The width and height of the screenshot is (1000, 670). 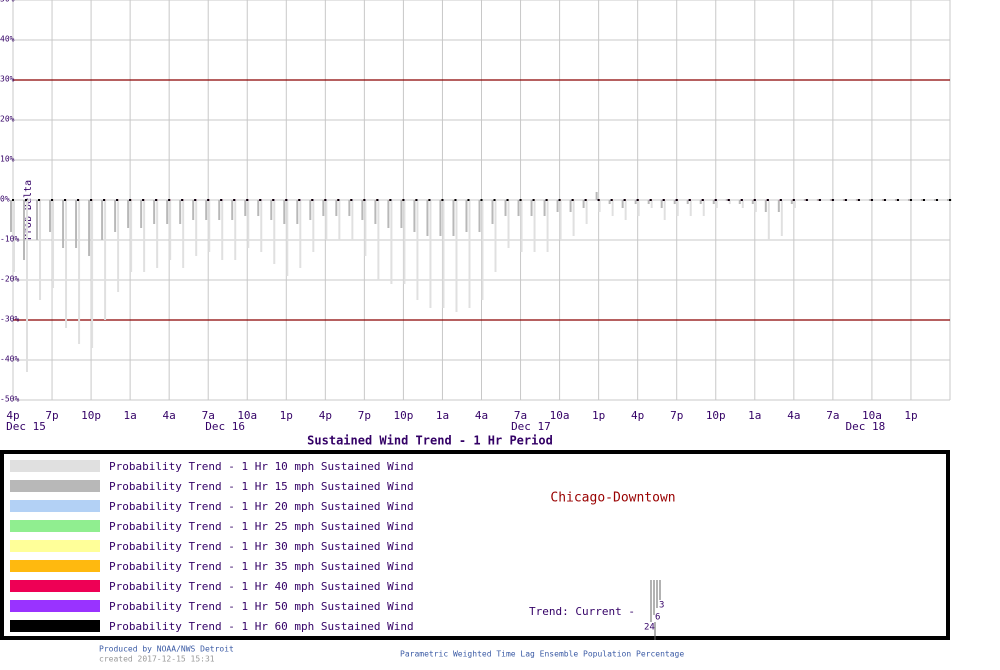 I want to click on trend-glyph, so click(x=655, y=610).